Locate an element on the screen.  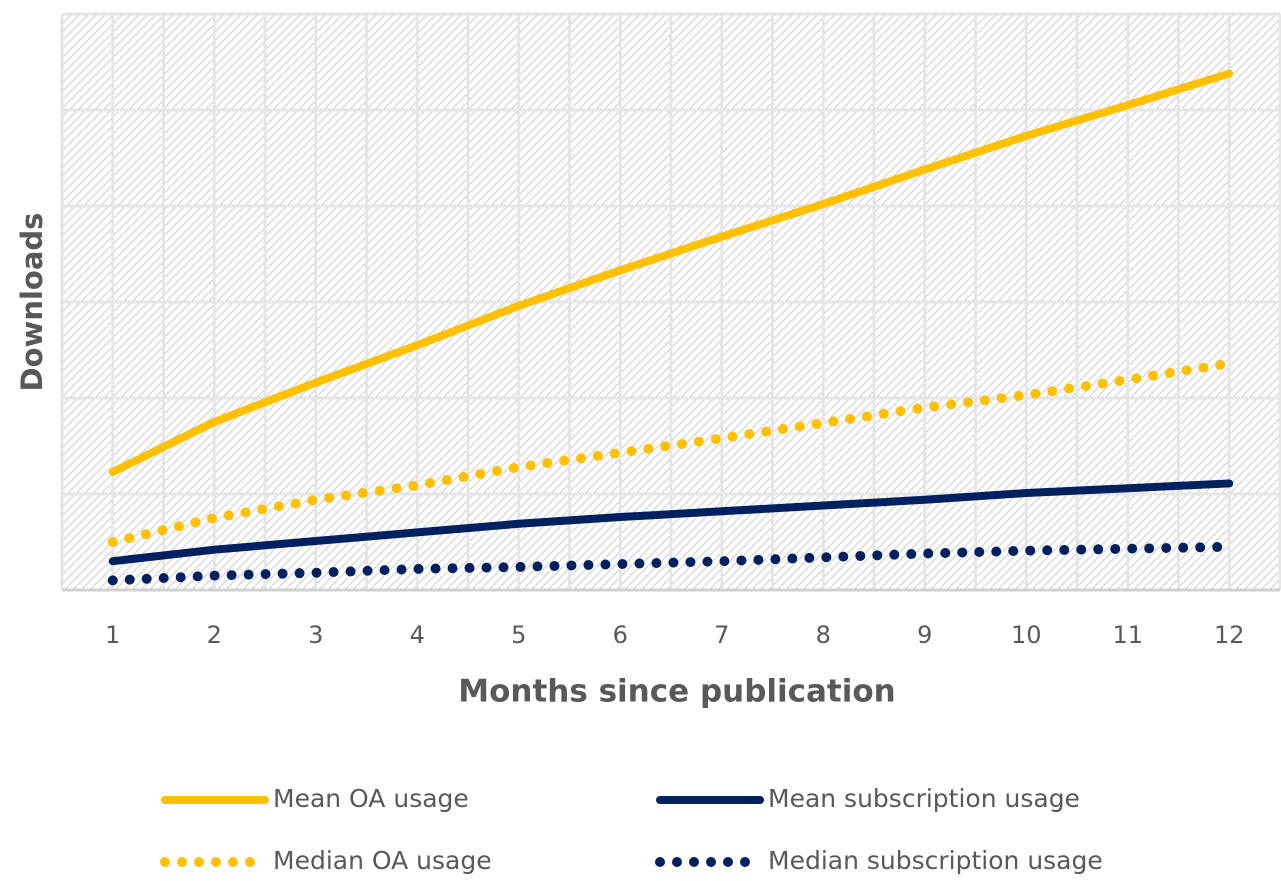
legend-label: Median OA usage is located at coordinates (382, 860).